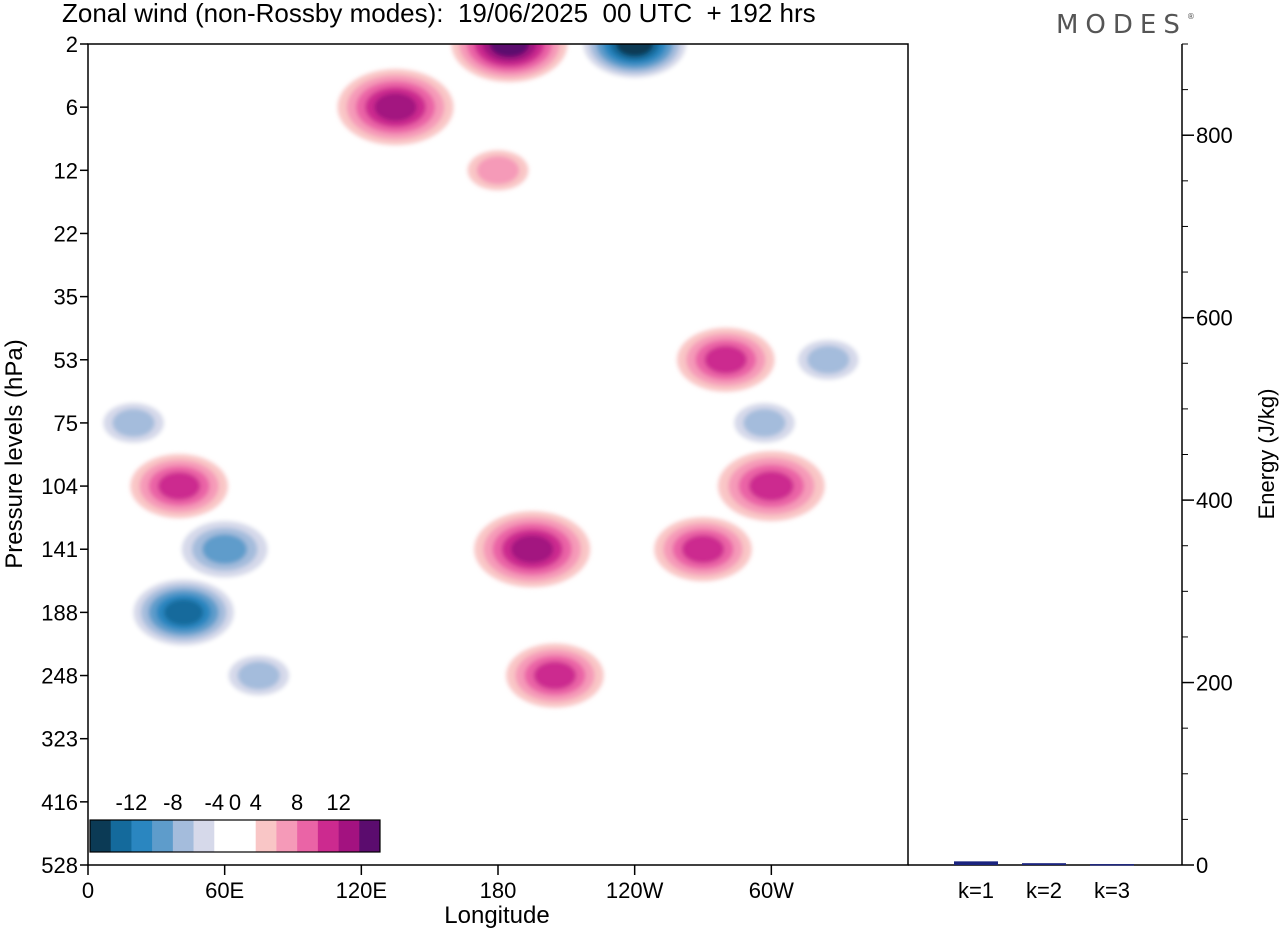 The height and width of the screenshot is (930, 1280). I want to click on energy-tick-label: 800, so click(1214, 135).